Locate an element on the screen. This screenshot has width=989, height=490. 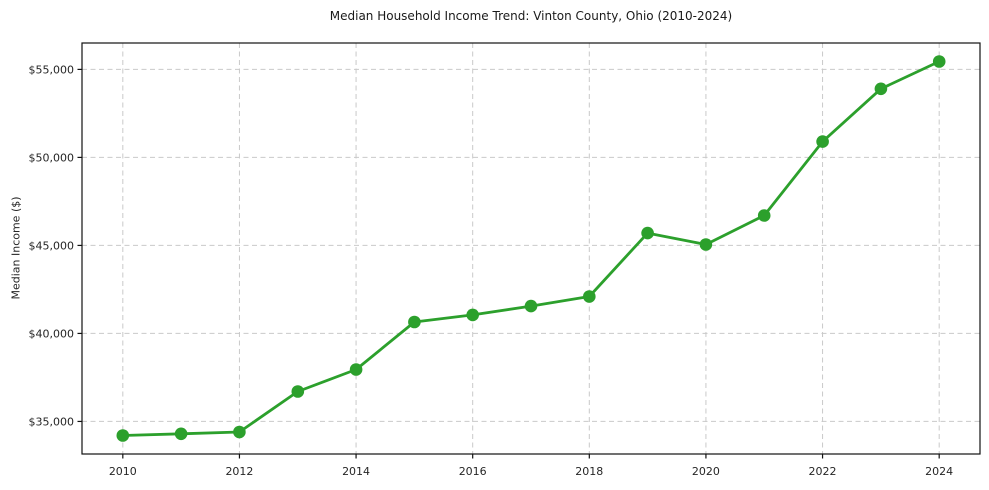
data-point-2011 is located at coordinates (181, 434).